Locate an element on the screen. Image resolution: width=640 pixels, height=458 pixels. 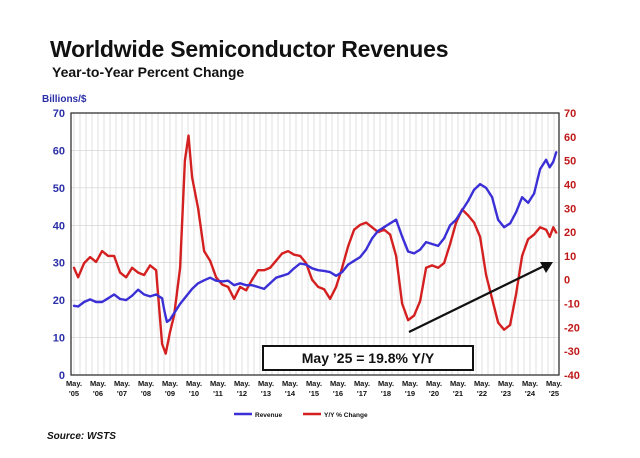
left-tick-label: 20 is located at coordinates (59, 301).